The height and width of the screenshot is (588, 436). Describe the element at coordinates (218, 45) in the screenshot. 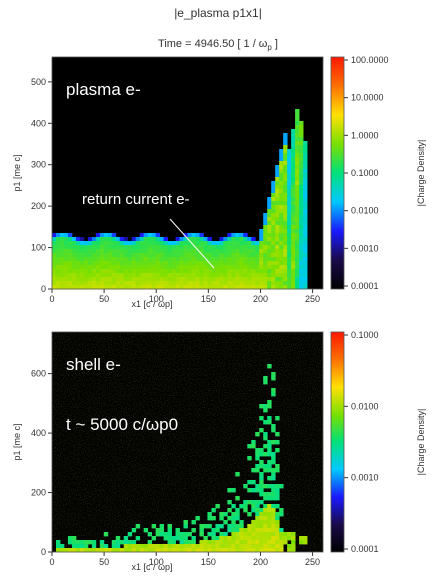

I see `time-readout: Time = 4946.50 [ 1 / ωp ]` at that location.